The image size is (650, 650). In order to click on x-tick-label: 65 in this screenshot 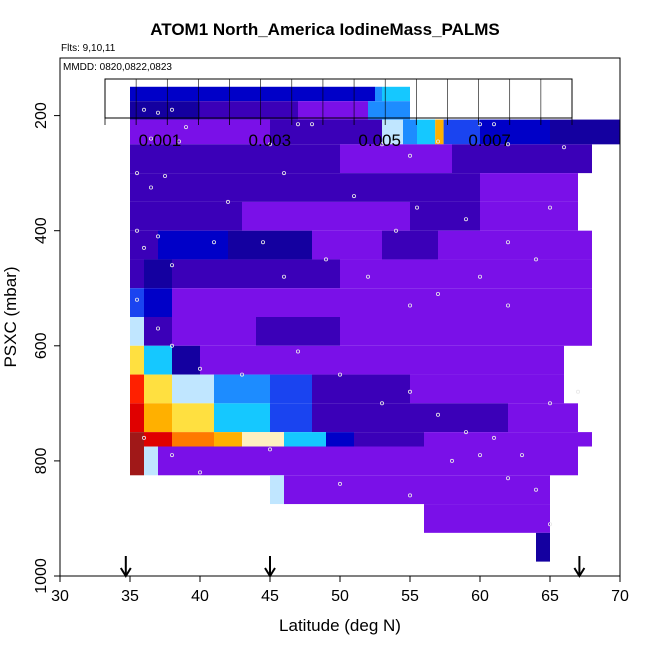, I will do `click(550, 596)`.